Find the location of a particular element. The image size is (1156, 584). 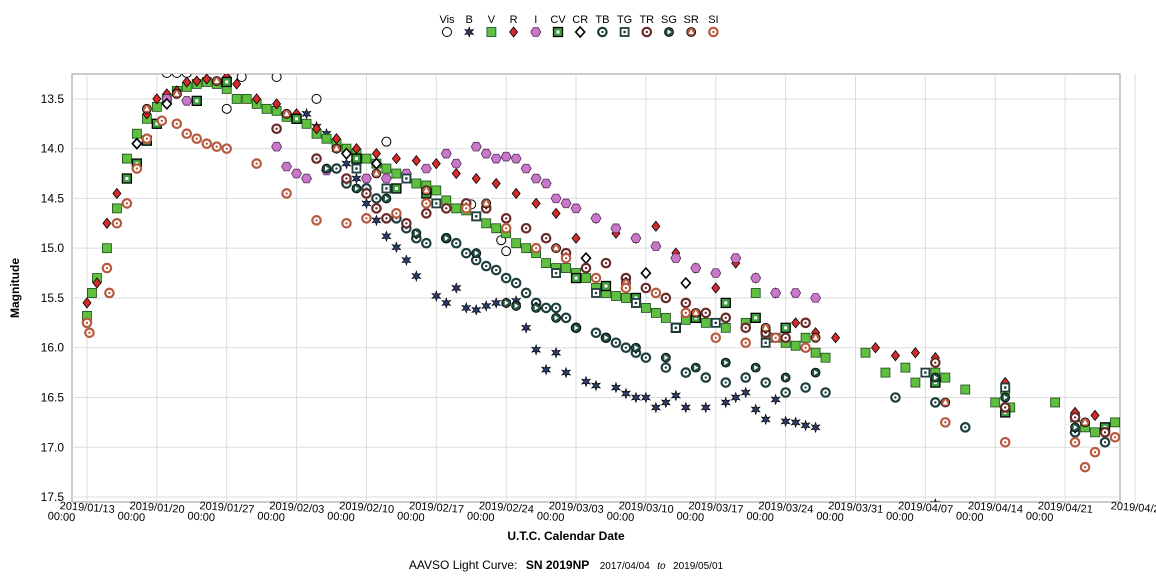

x-tick-text: 2019/03/1000:00 is located at coordinates (640, 513).